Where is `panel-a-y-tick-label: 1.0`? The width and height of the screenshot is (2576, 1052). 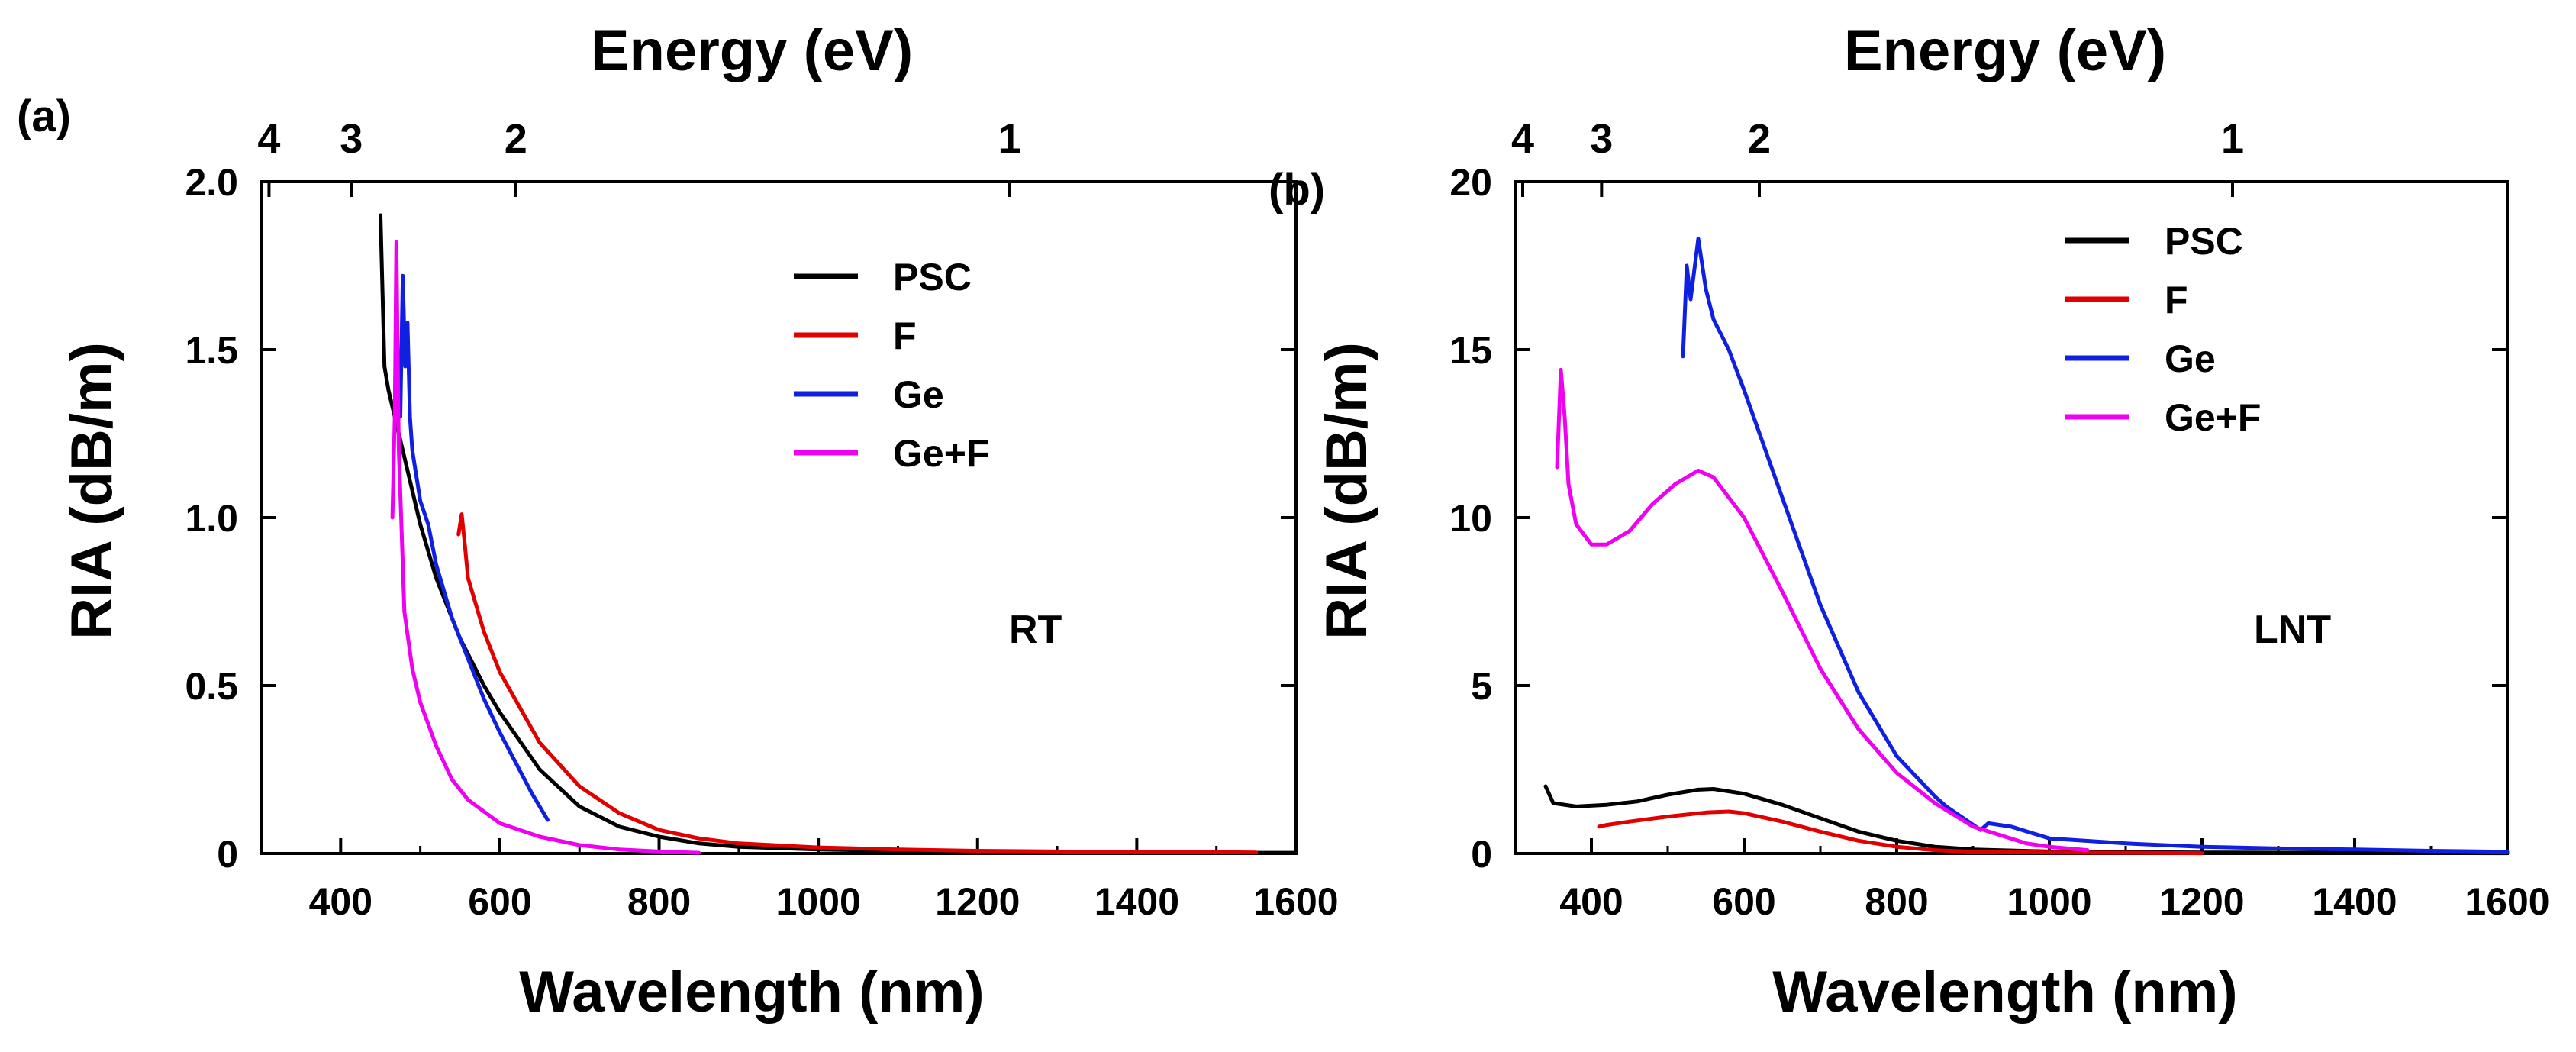
panel-a-y-tick-label: 1.0 is located at coordinates (211, 518).